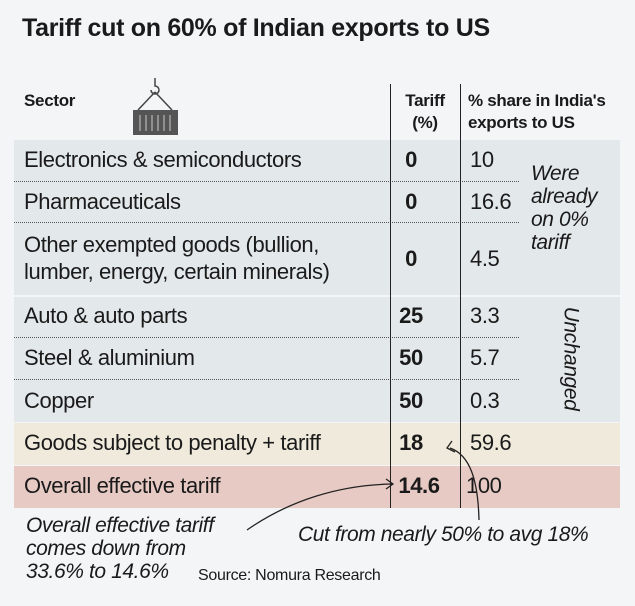 The height and width of the screenshot is (606, 635). What do you see at coordinates (550, 242) in the screenshot?
I see `note-line: tariff` at bounding box center [550, 242].